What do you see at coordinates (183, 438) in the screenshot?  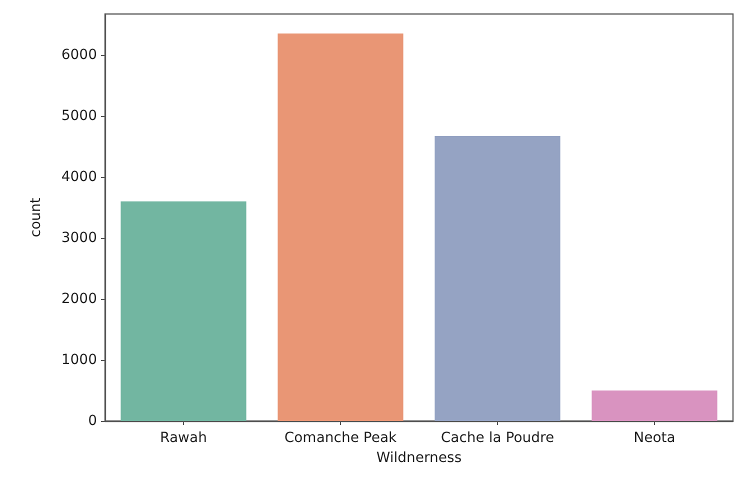 I see `x-tick-label: Rawah` at bounding box center [183, 438].